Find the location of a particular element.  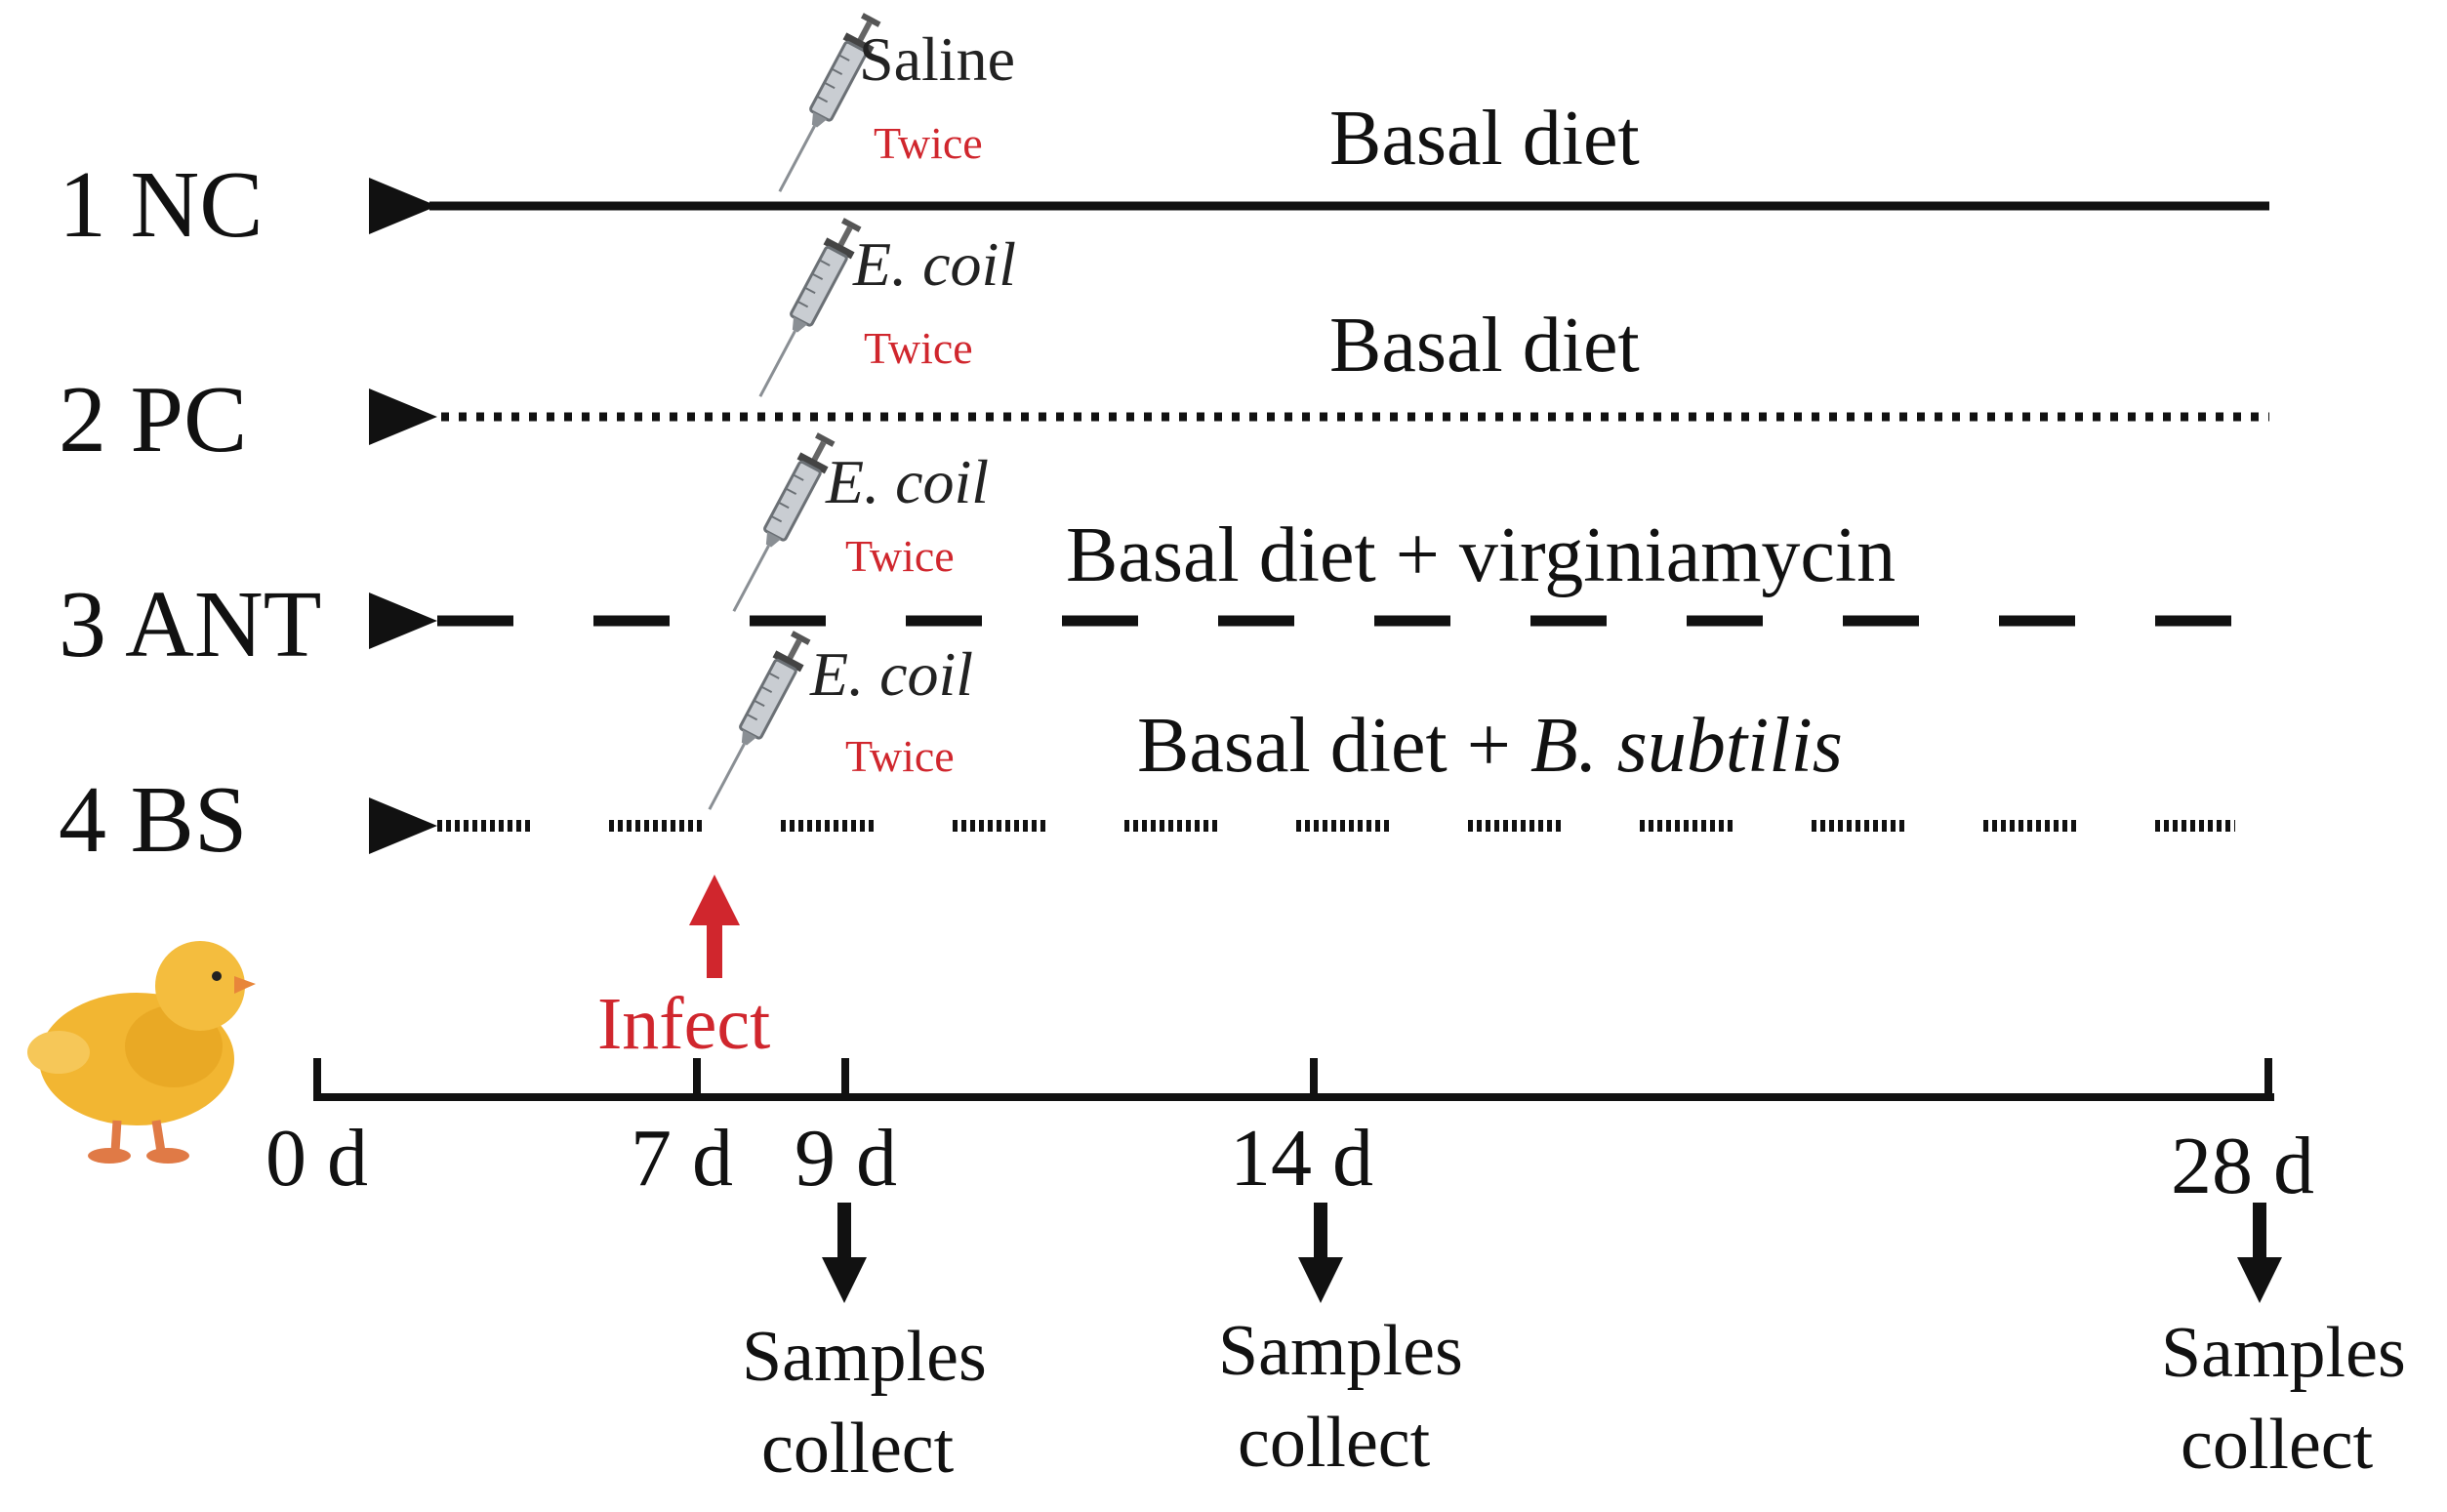

arrow-up-icon is located at coordinates (714, 900).